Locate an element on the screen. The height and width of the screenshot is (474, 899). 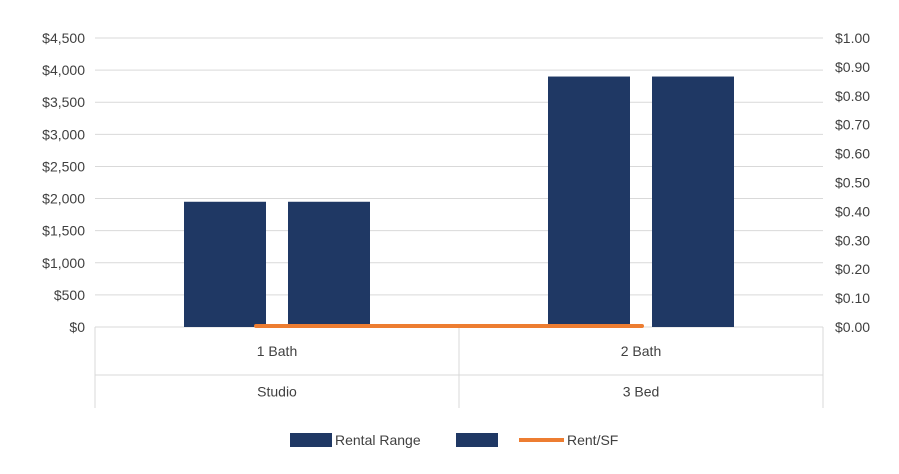
legend-label: Rent/SF is located at coordinates (592, 440).